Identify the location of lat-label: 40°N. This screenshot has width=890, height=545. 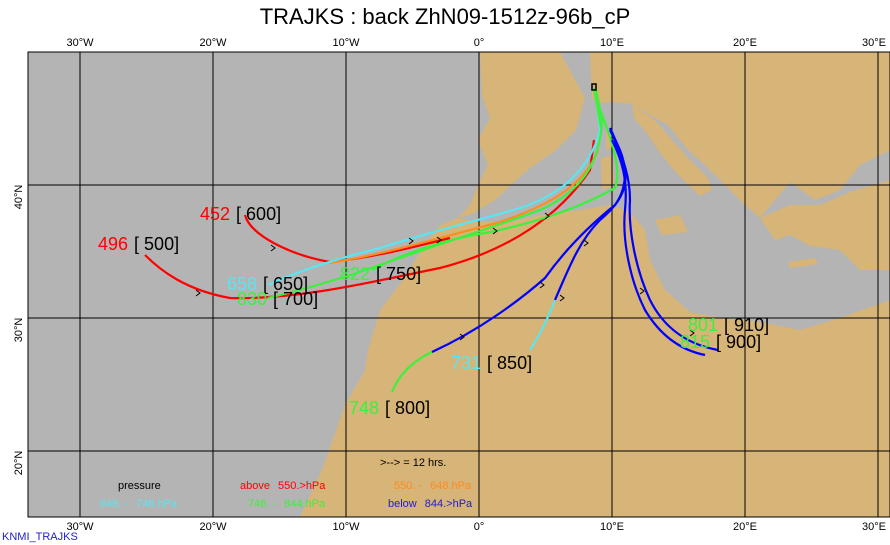
(19, 197).